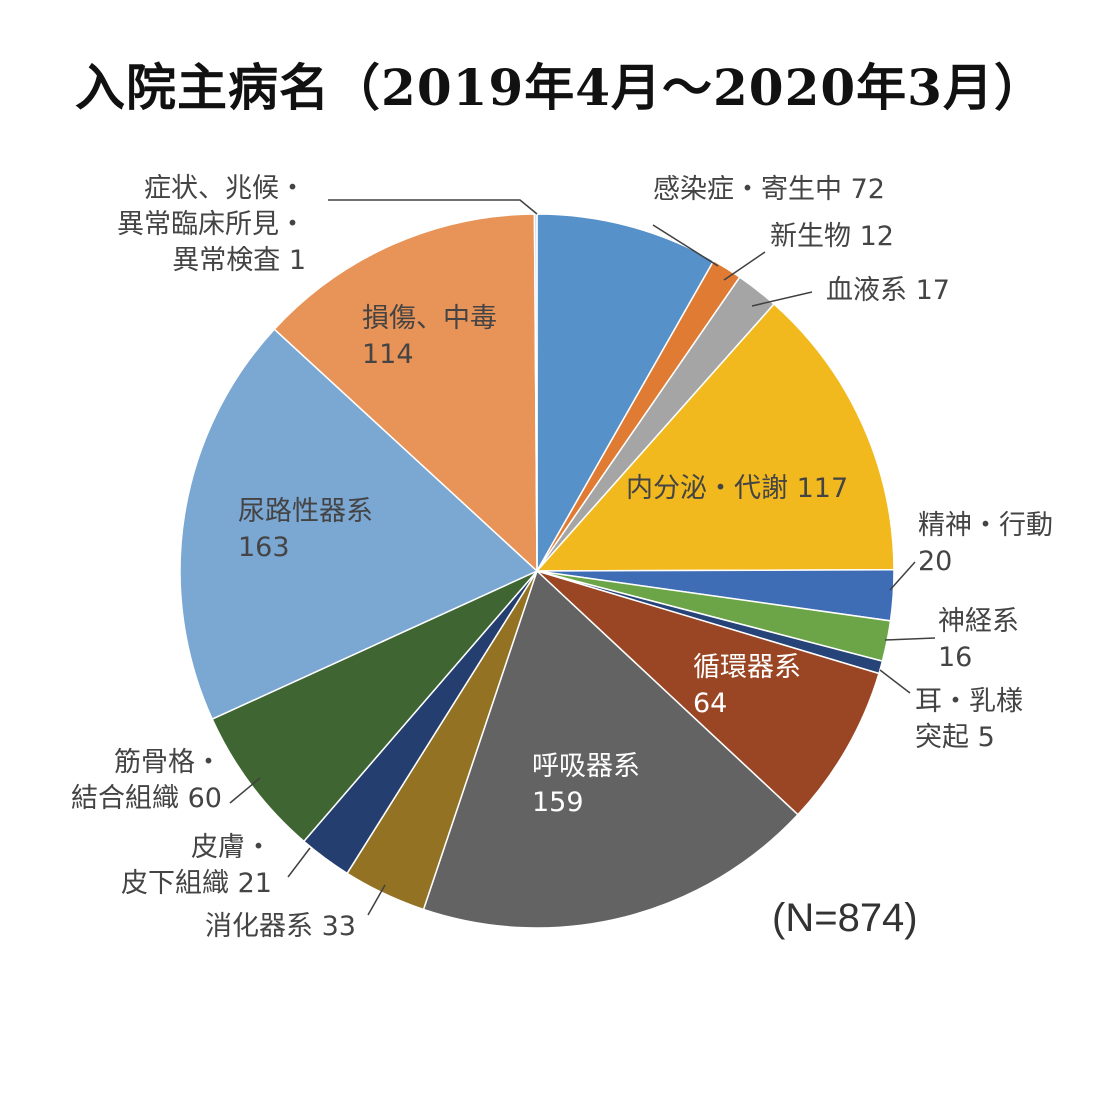 The height and width of the screenshot is (1120, 1120). What do you see at coordinates (280, 926) in the screenshot?
I see `slice-label: 消化器系 33` at bounding box center [280, 926].